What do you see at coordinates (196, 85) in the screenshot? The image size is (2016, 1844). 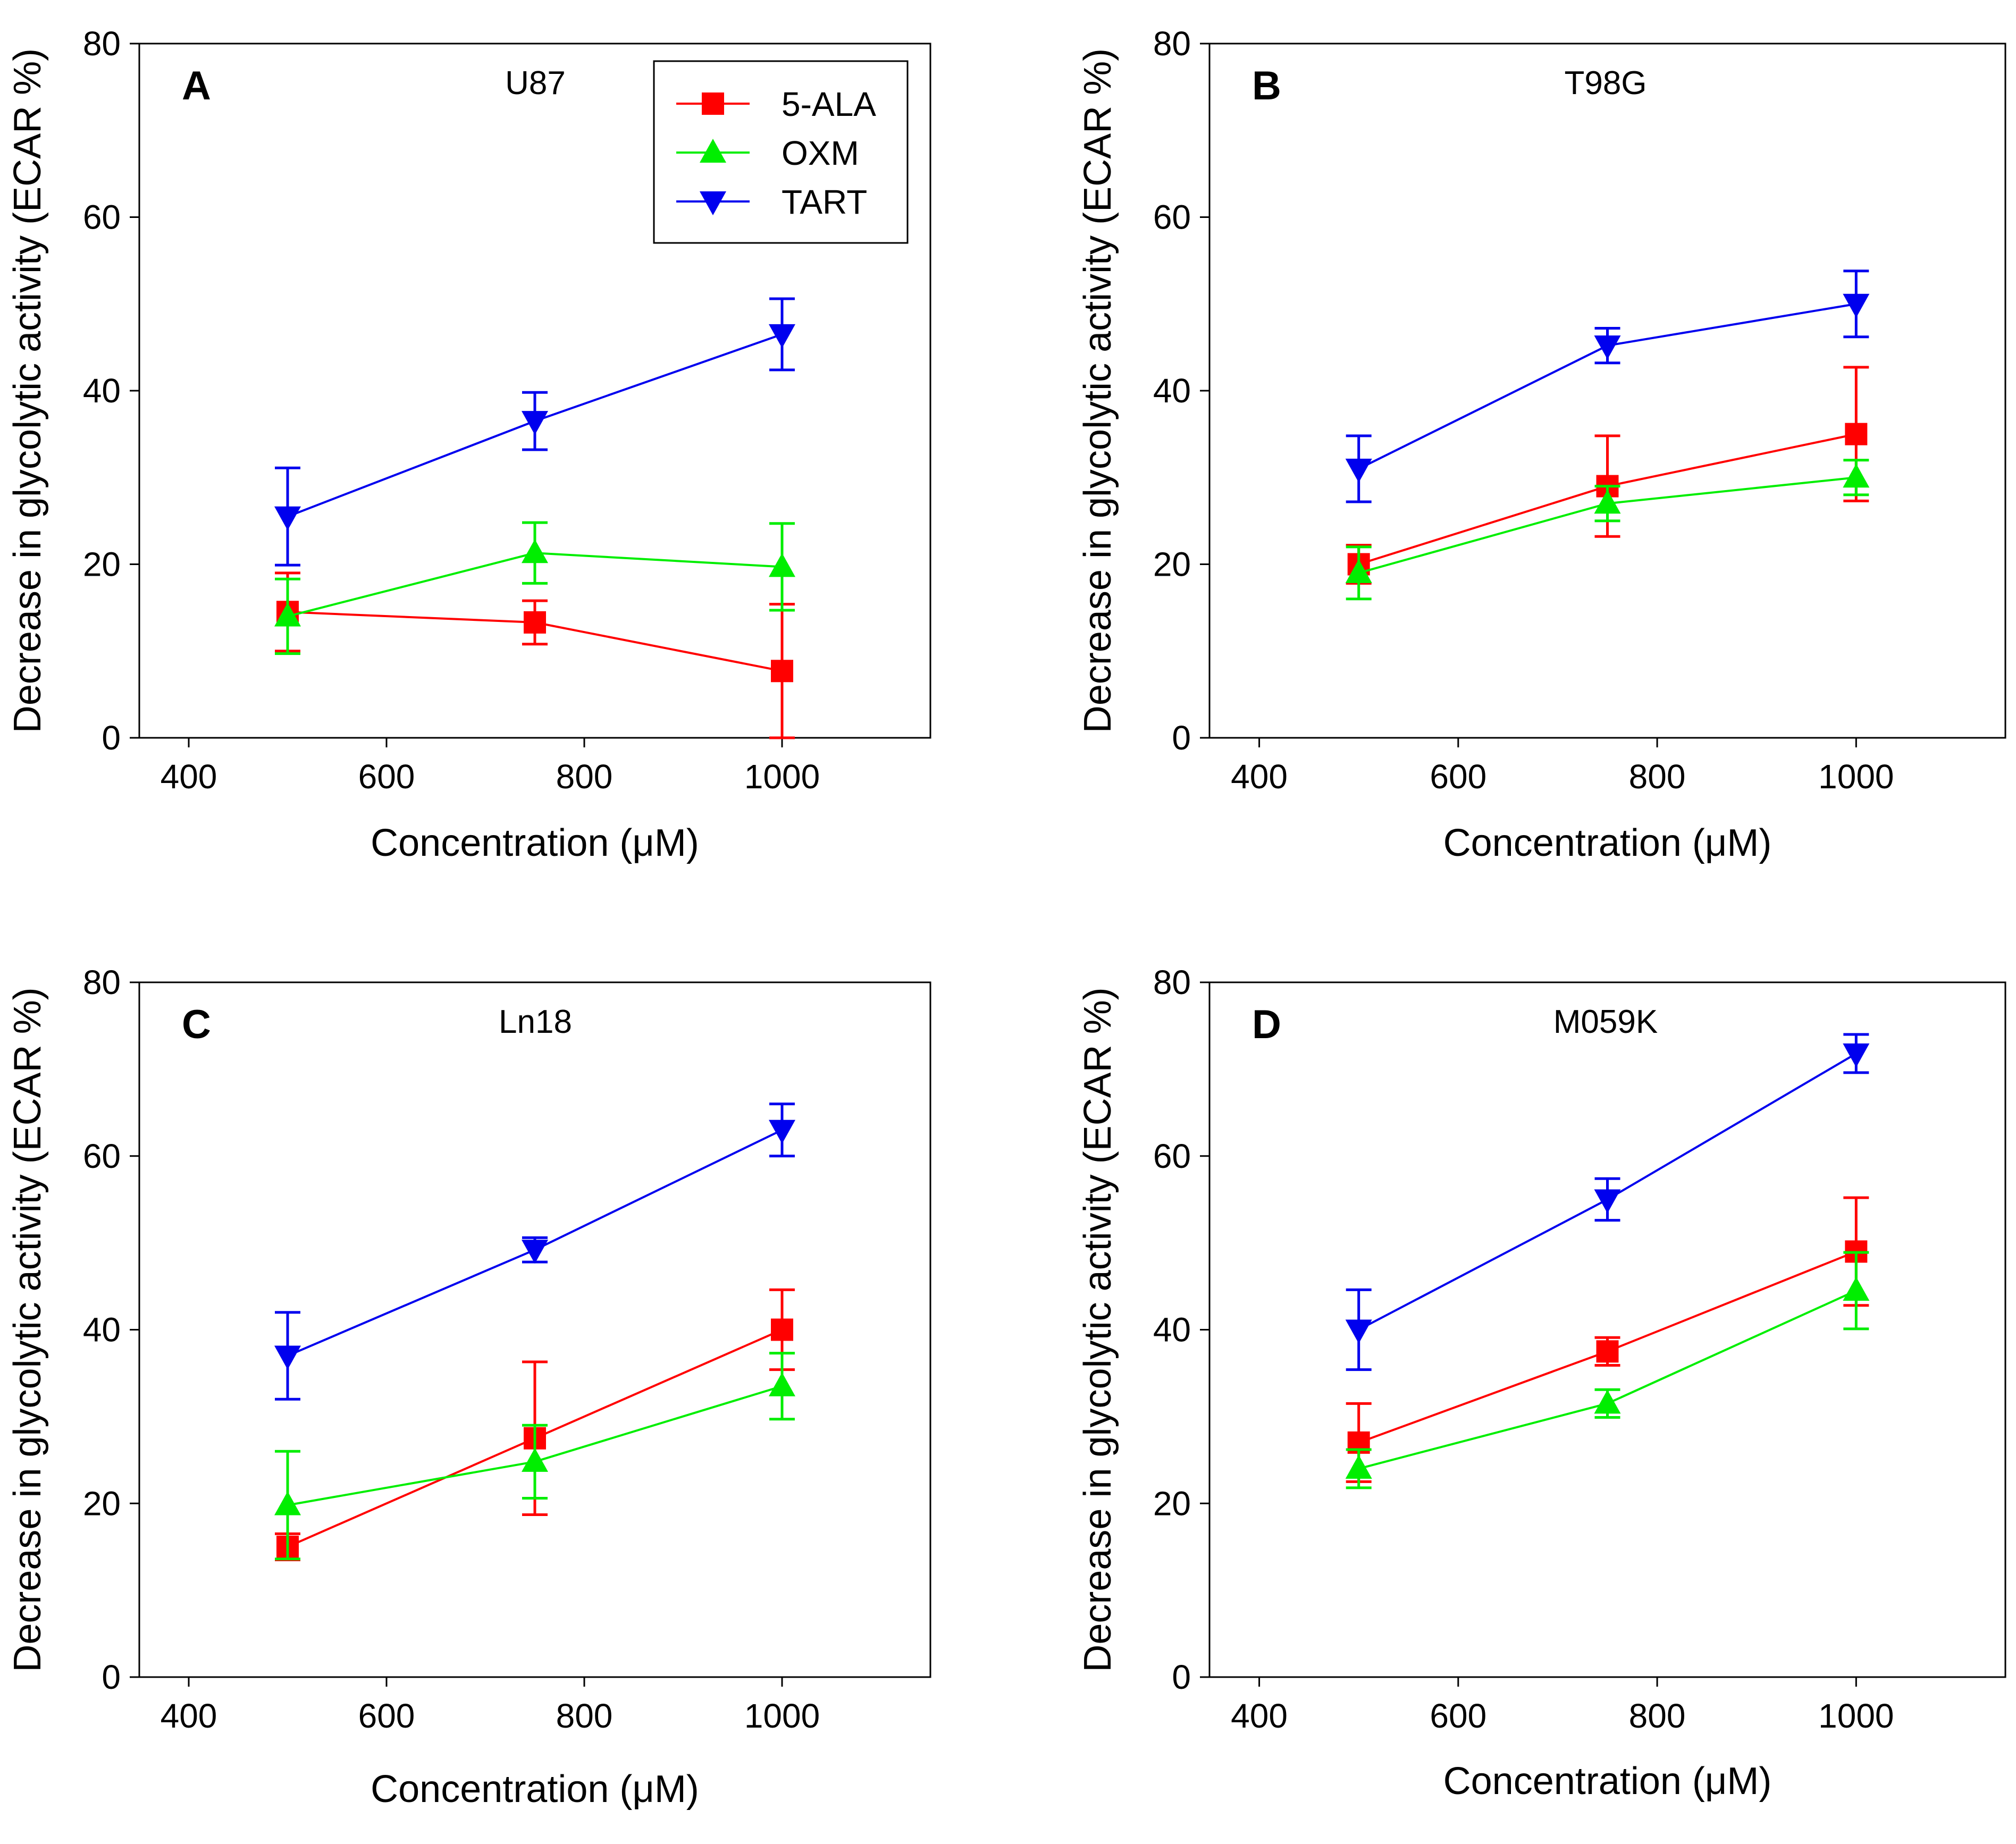 I see `panel-letter: A` at bounding box center [196, 85].